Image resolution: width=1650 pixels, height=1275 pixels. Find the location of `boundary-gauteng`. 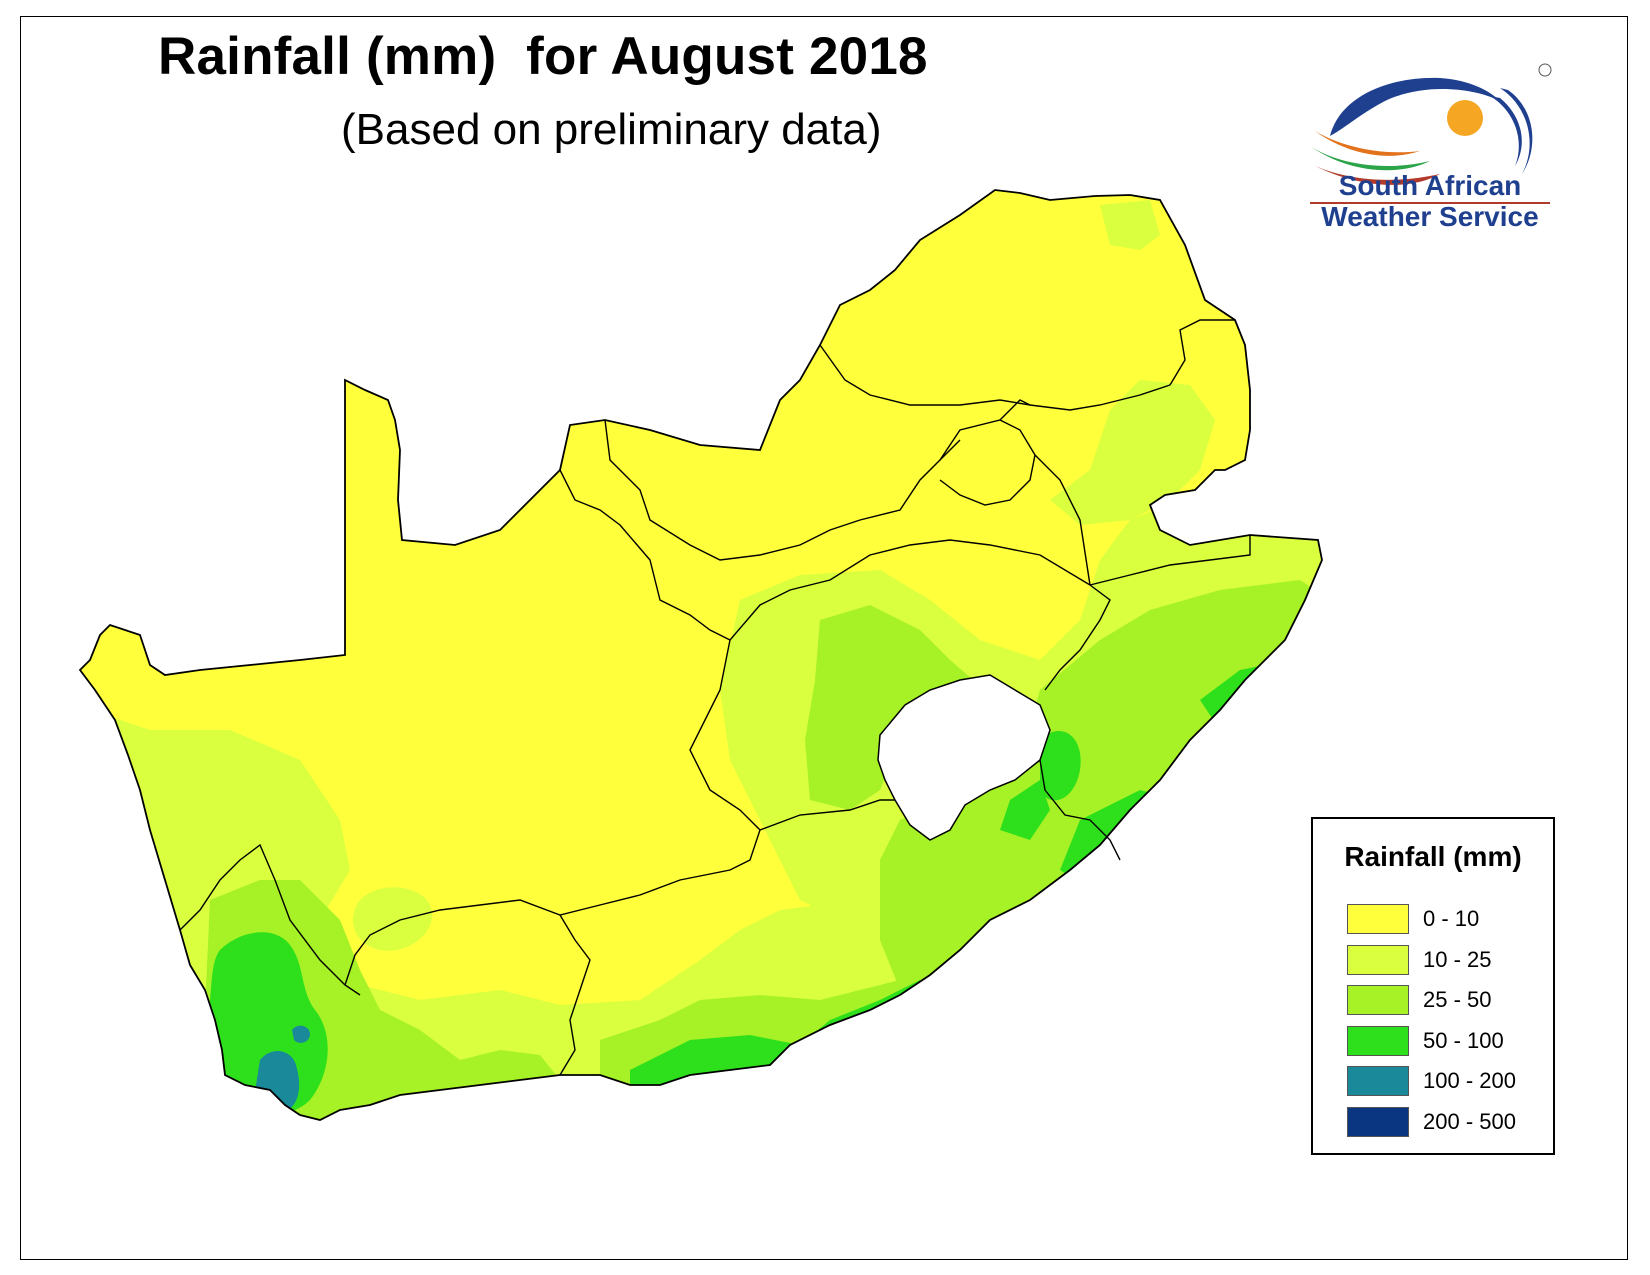

boundary-gauteng is located at coordinates (987, 462).